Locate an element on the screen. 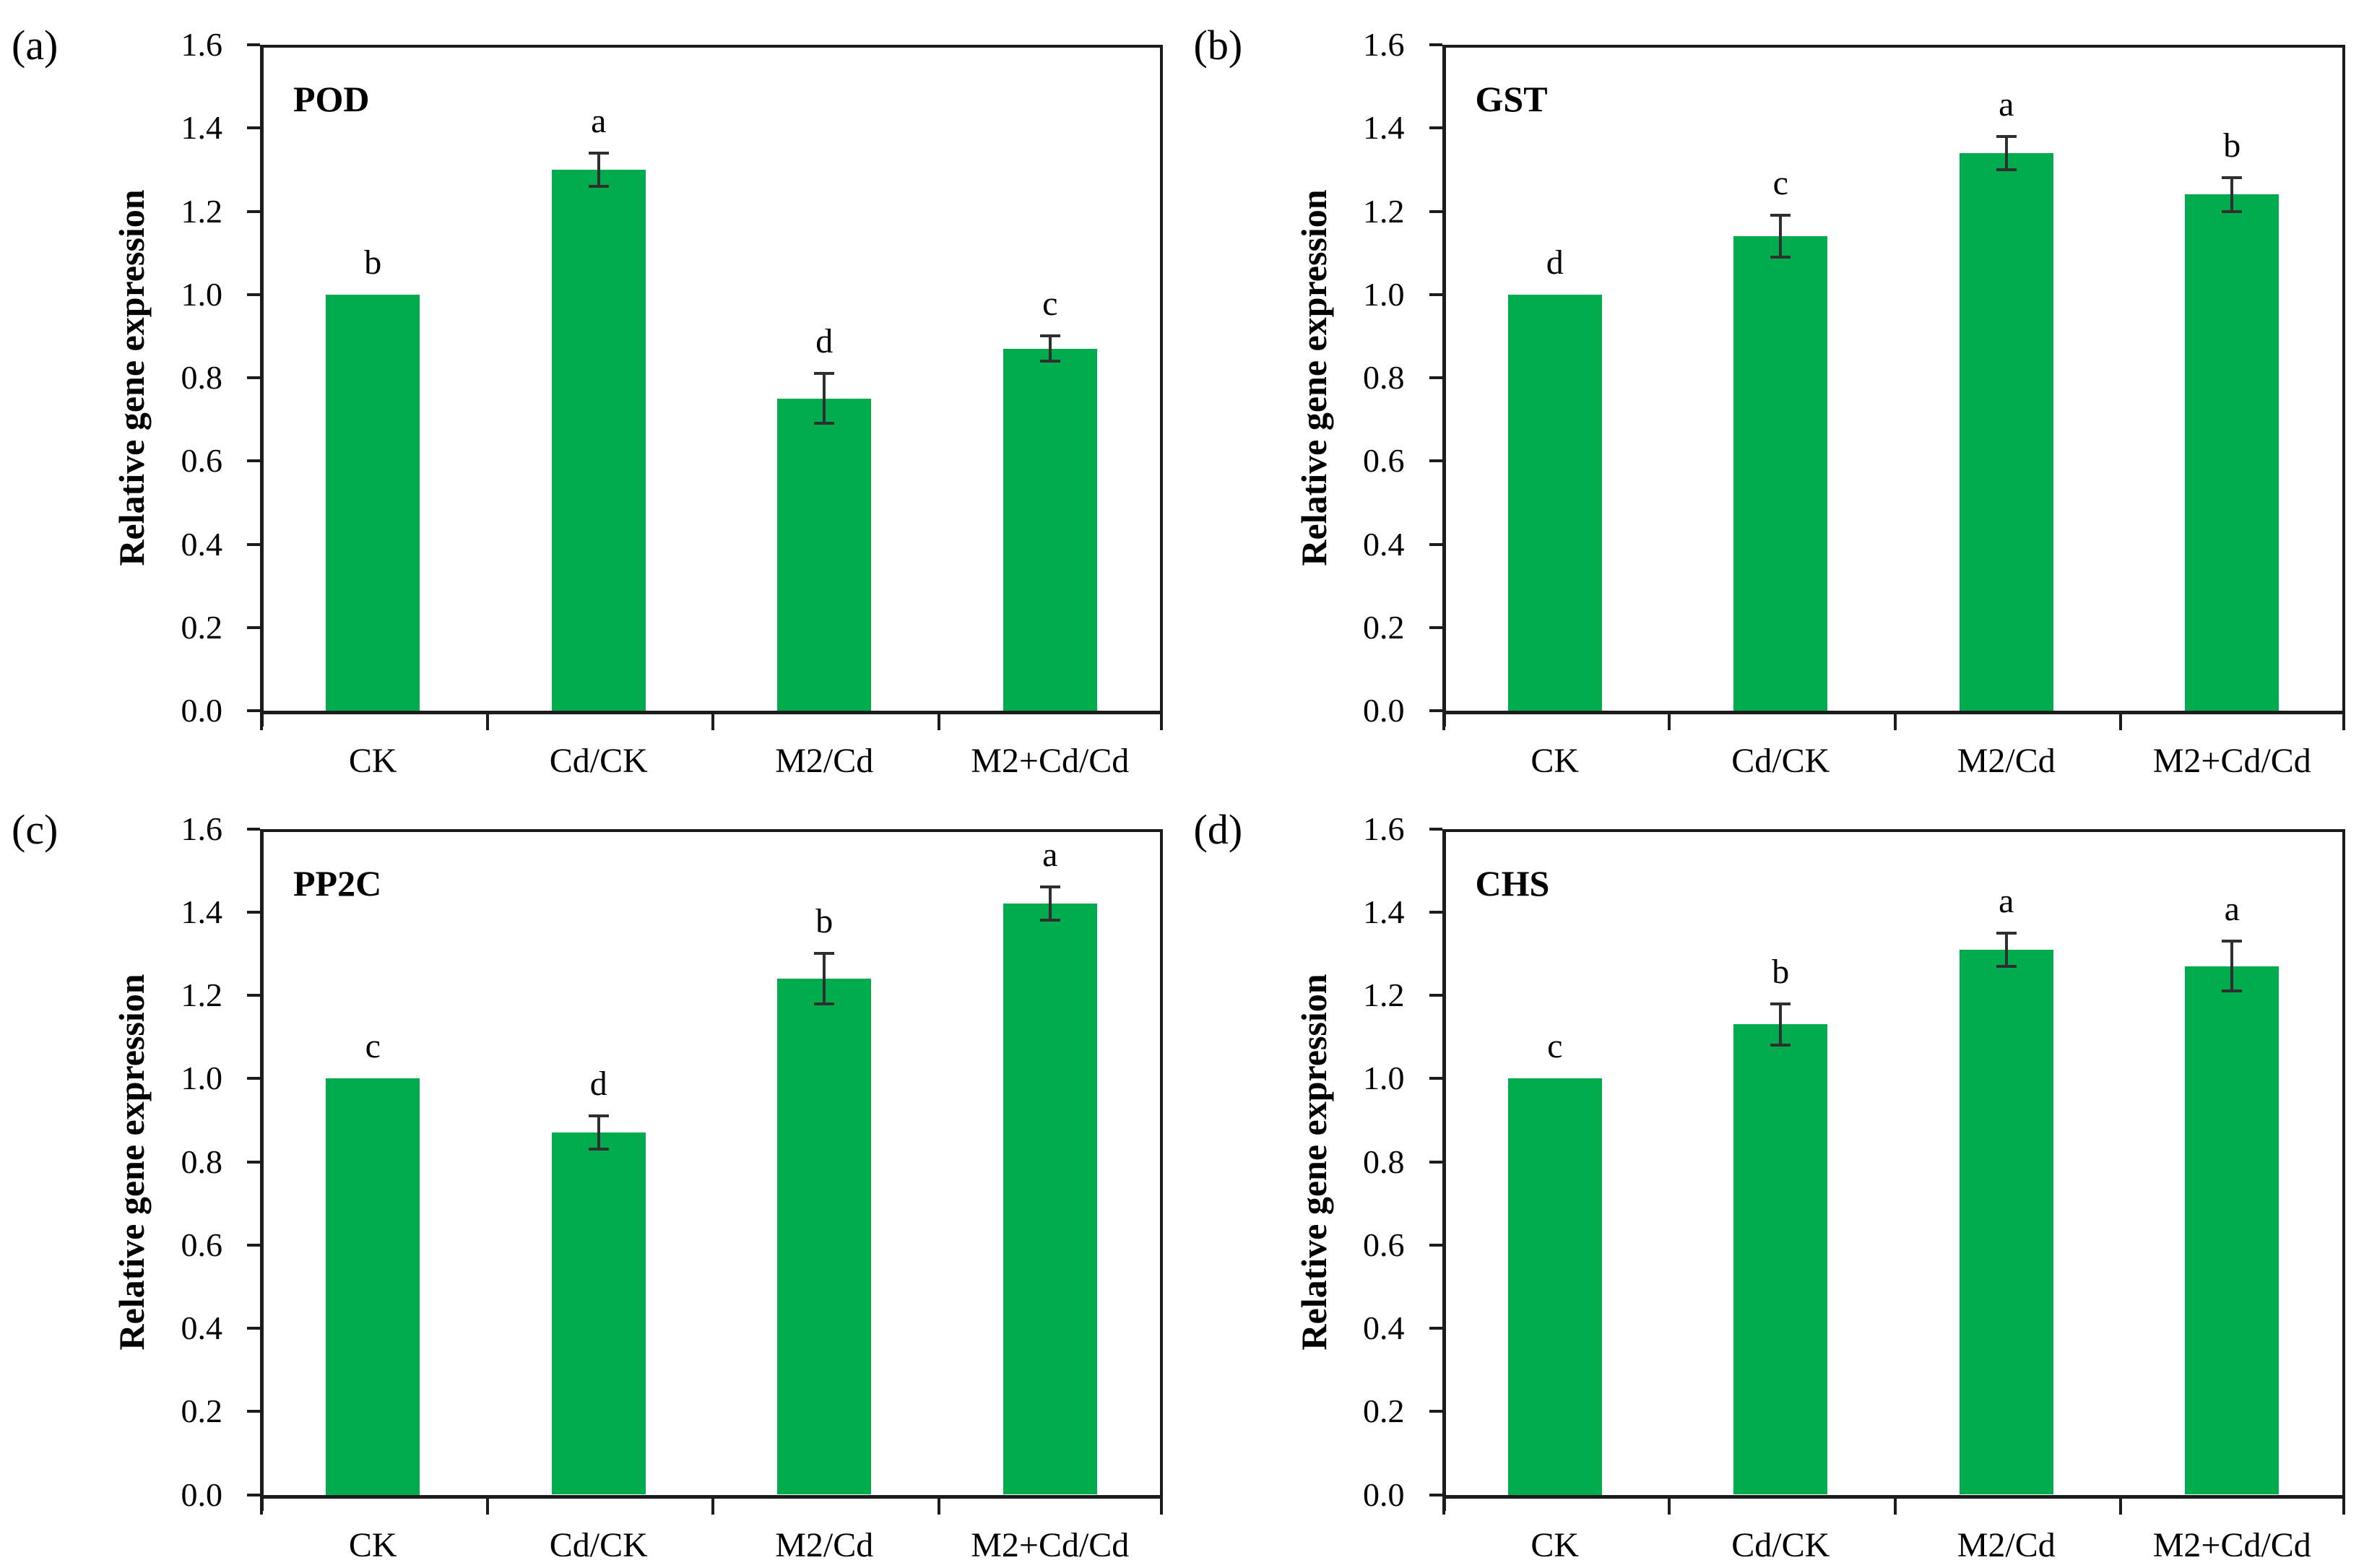 The width and height of the screenshot is (2364, 1568). y-axis-line is located at coordinates (1444, 386).